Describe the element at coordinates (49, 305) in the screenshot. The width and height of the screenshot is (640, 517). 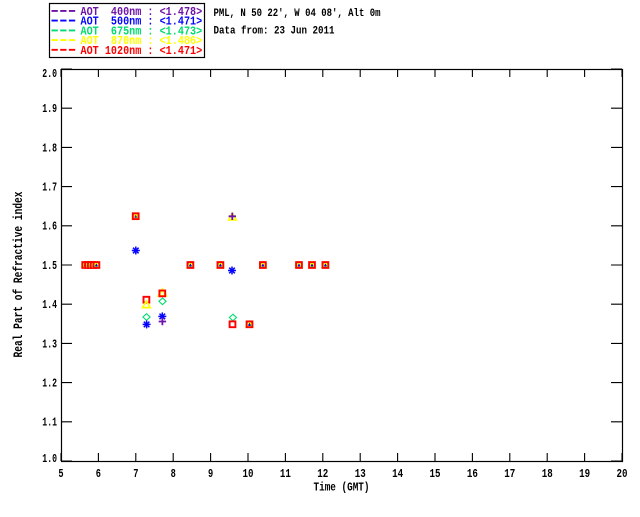
I see `svg-text: 1.4` at that location.